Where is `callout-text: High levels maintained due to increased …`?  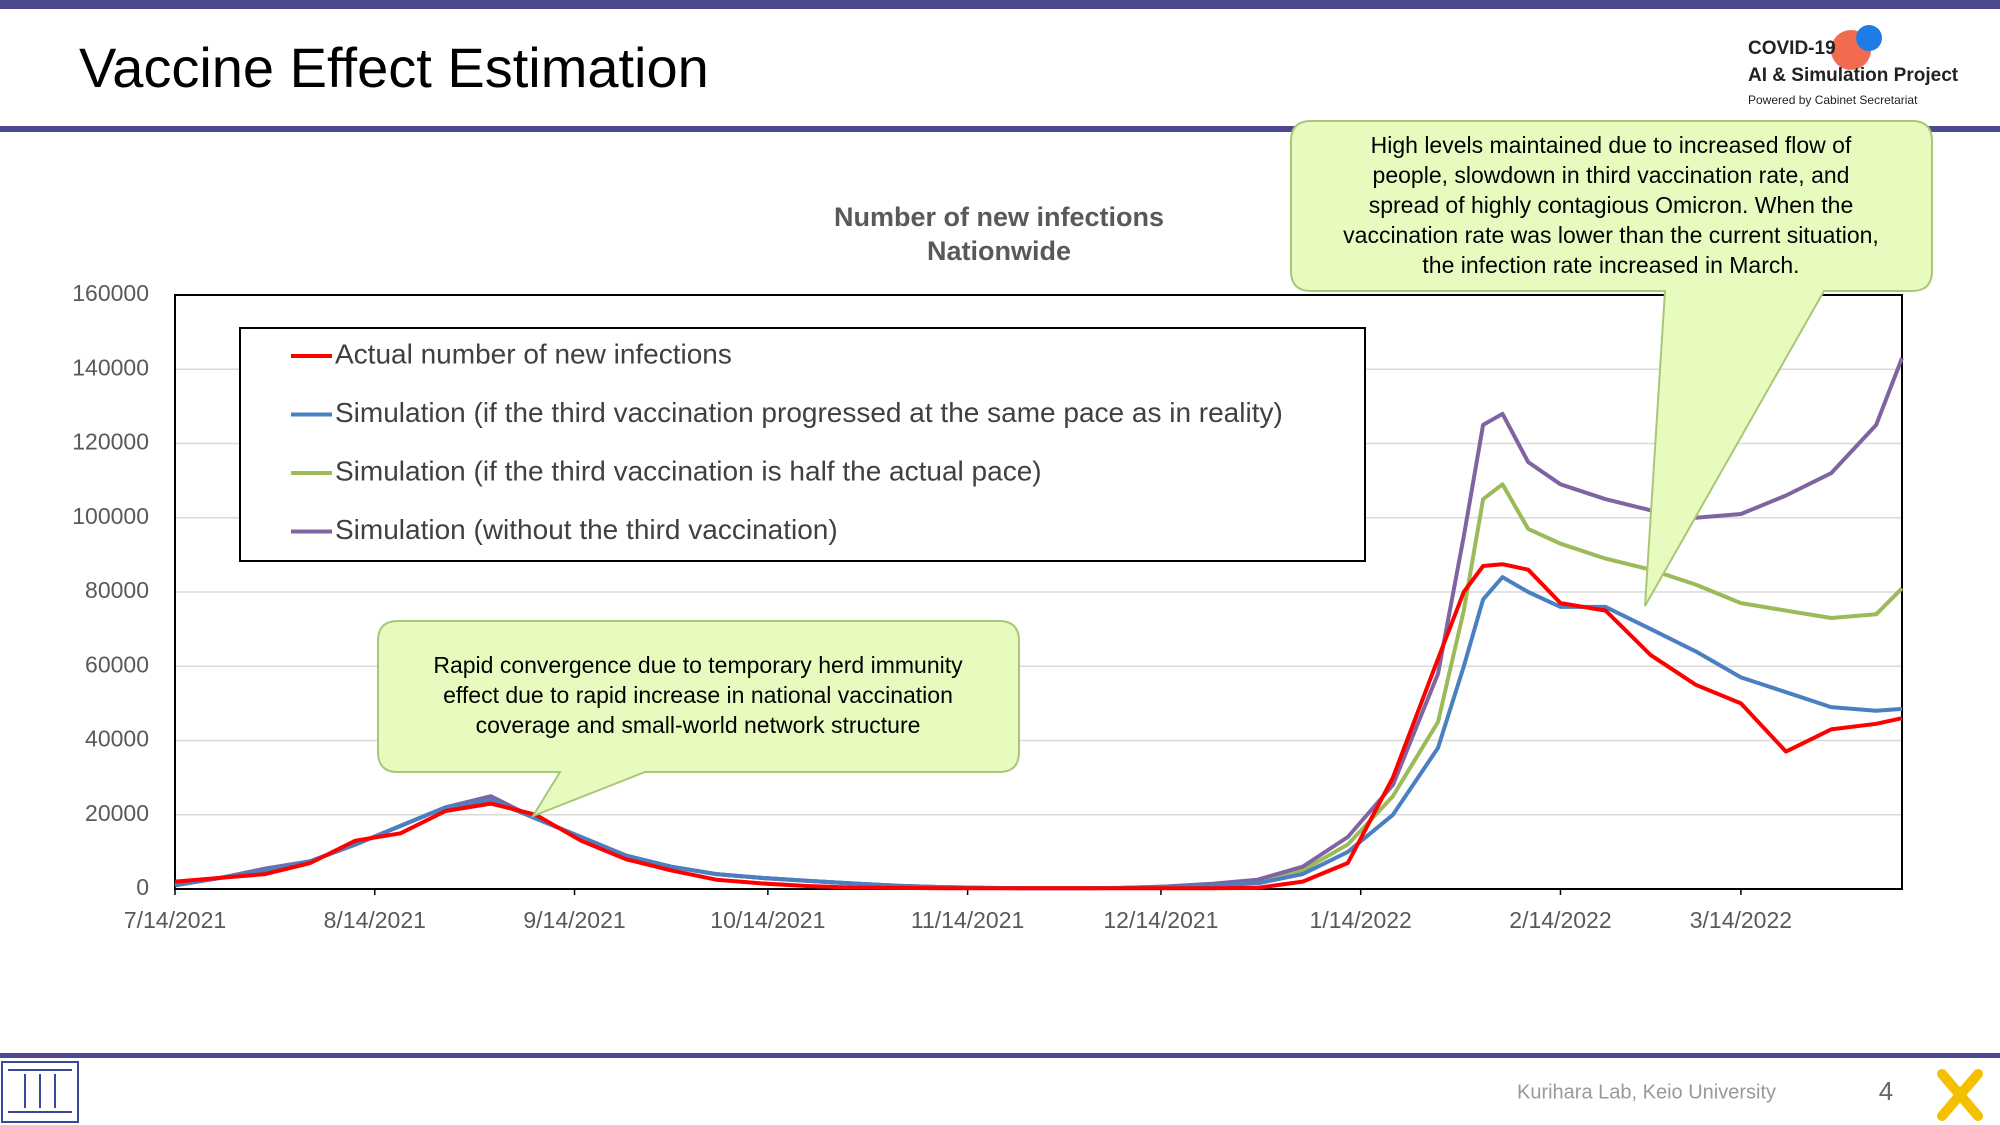 callout-text: High levels maintained due to increased … is located at coordinates (1611, 145).